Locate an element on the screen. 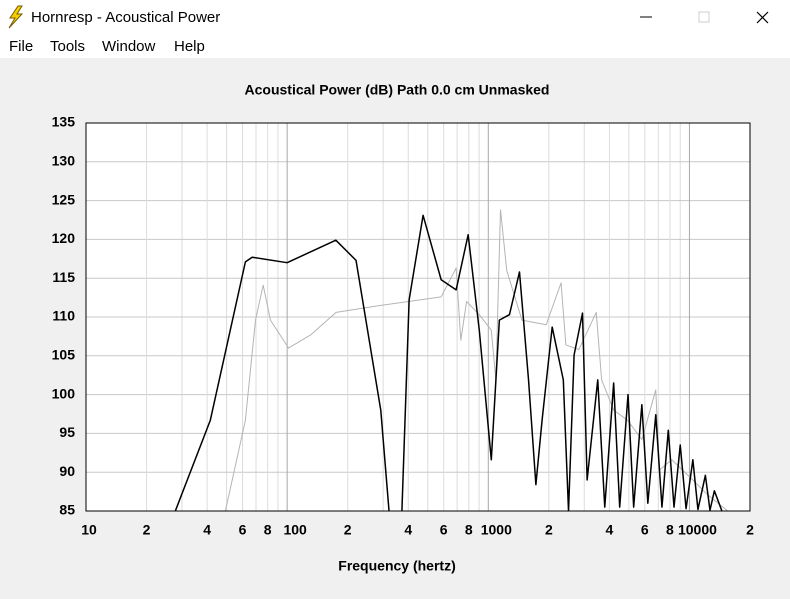  y-tick-label: 95 is located at coordinates (67, 432).